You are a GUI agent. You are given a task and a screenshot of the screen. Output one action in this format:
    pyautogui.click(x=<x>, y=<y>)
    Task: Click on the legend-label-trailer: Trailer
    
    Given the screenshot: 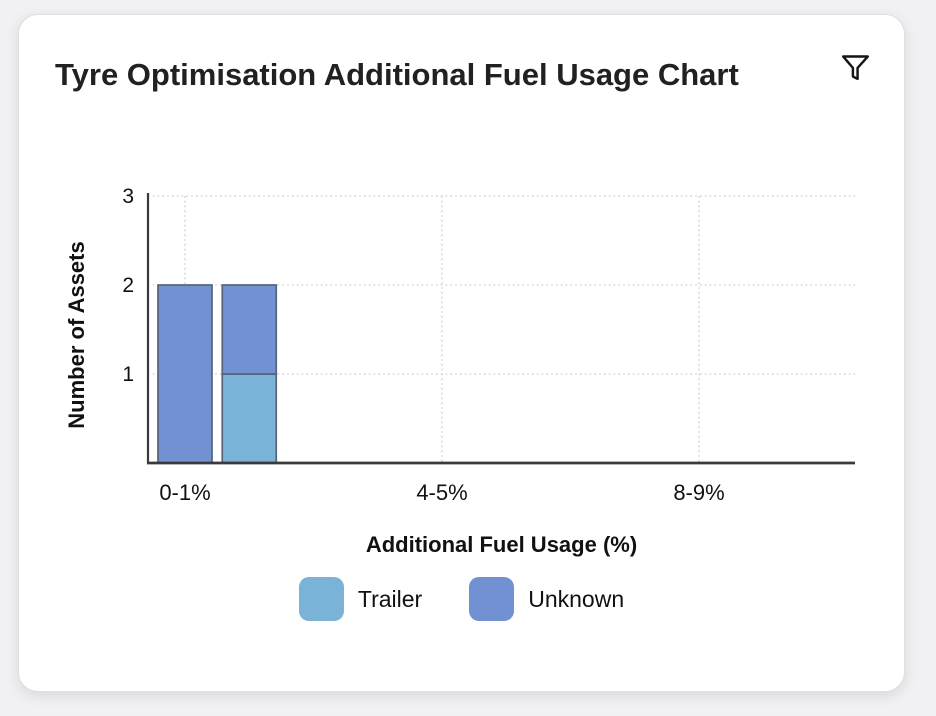 What is the action you would take?
    pyautogui.click(x=390, y=598)
    